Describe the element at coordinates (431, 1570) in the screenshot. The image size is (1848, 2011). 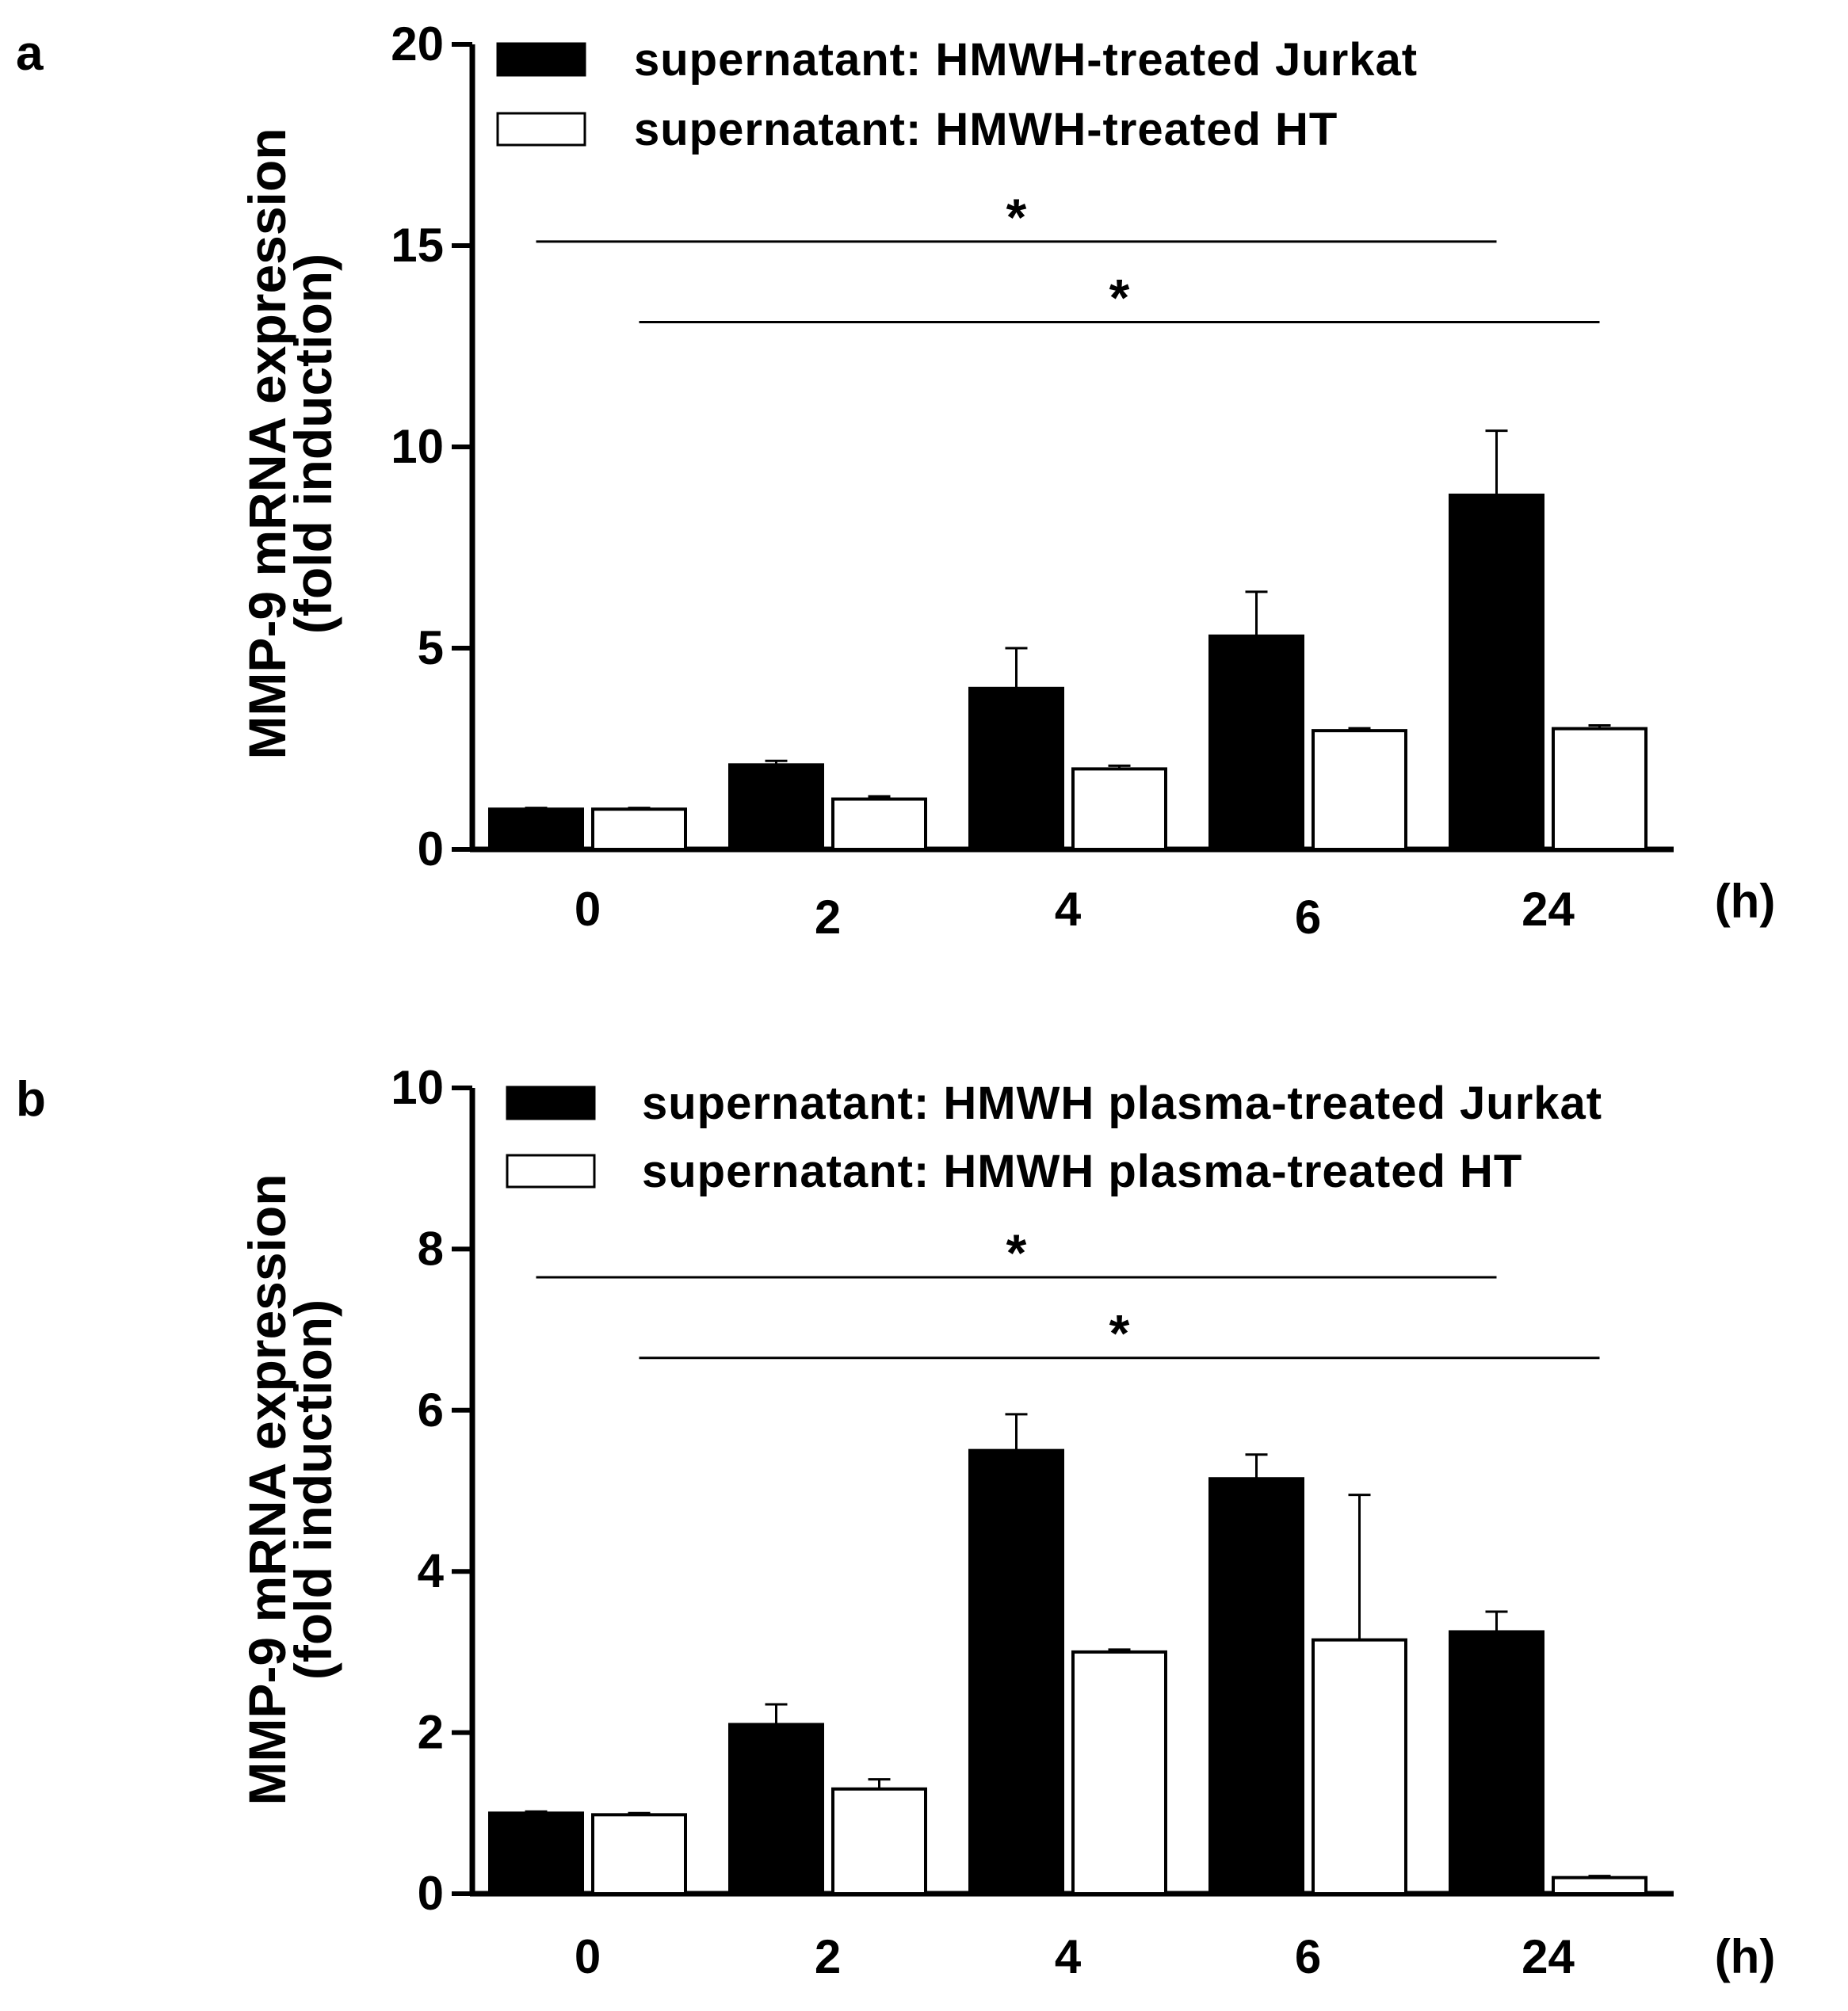
I see `y-tick-label: 4` at that location.